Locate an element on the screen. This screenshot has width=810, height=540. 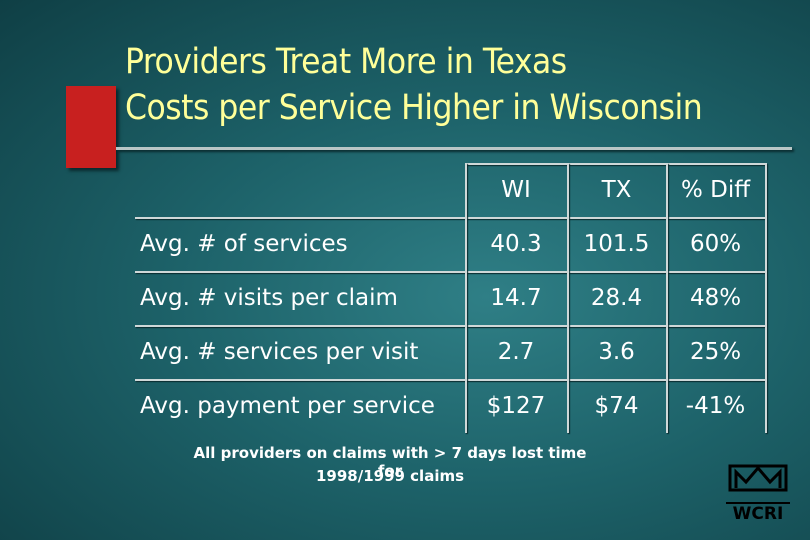
table-value: 28.4 is located at coordinates (616, 298).